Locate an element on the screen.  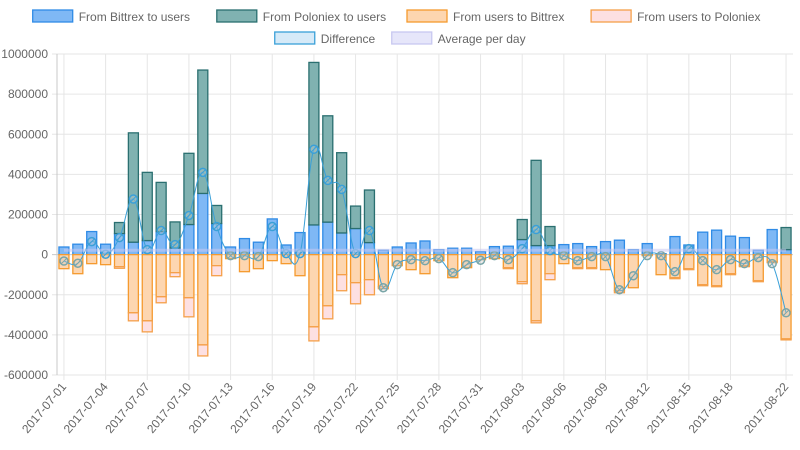
legend-item-from-bittrex-to-users: From Bittrex to users is located at coordinates (111, 16).